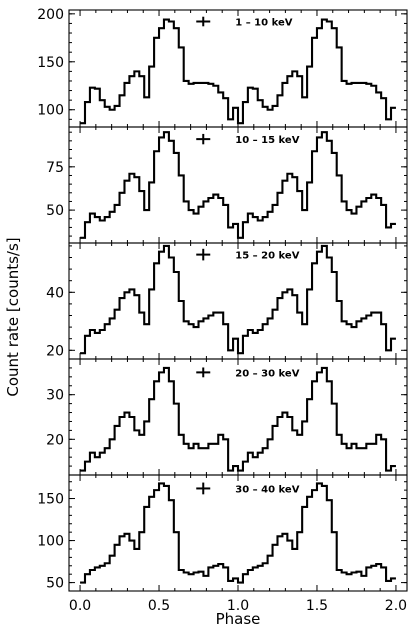 The width and height of the screenshot is (415, 634). Describe the element at coordinates (50, 500) in the screenshot. I see `panel-30-40kev-ytick-label: 150` at that location.